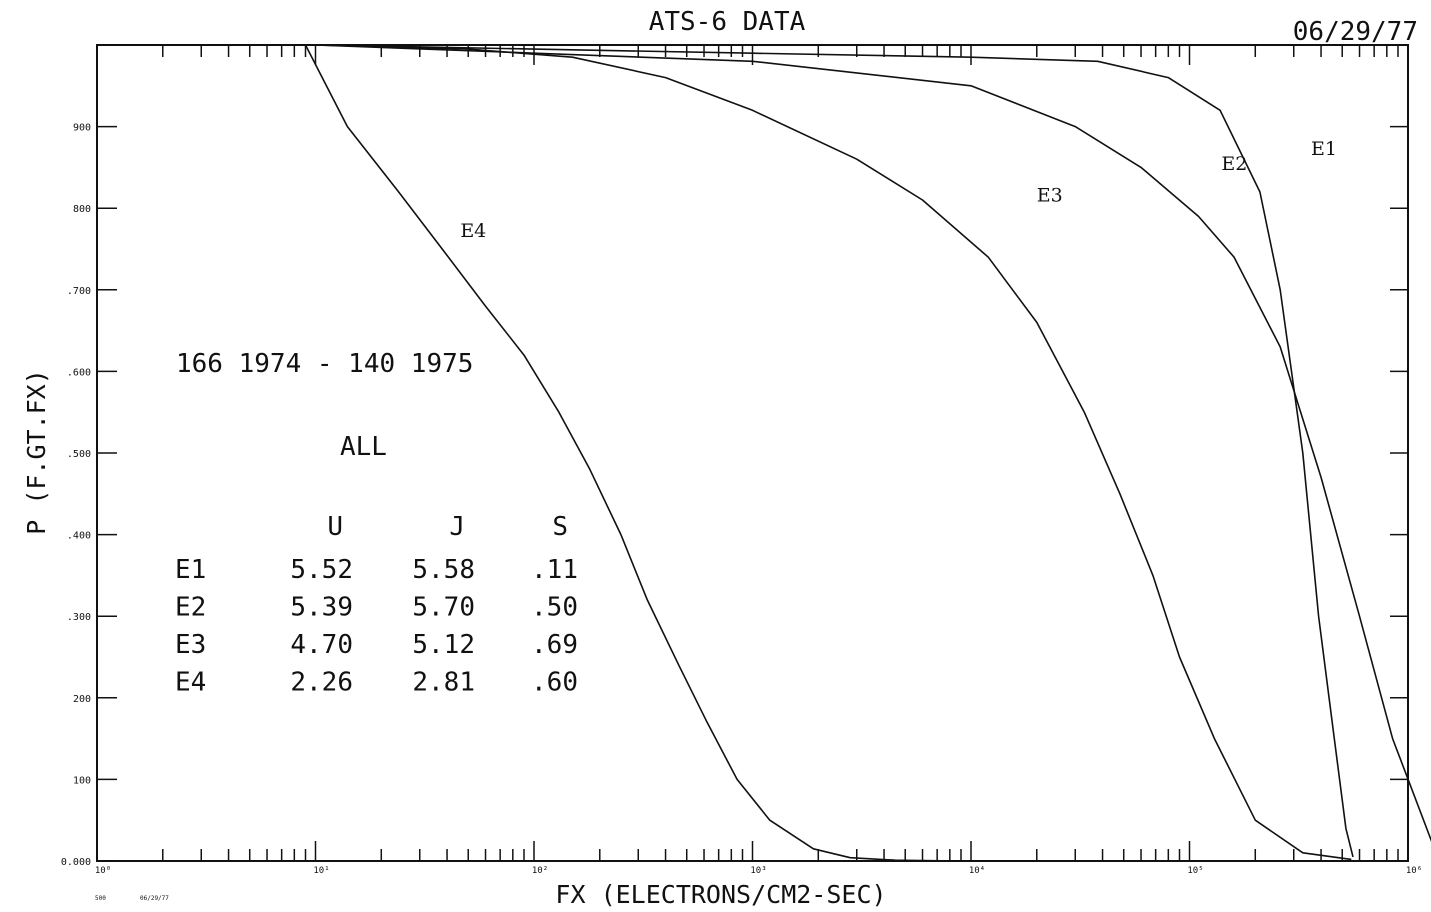  I want to click on x-axis-label: FX (ELECTRONS/CM2-SEC), so click(720, 894).